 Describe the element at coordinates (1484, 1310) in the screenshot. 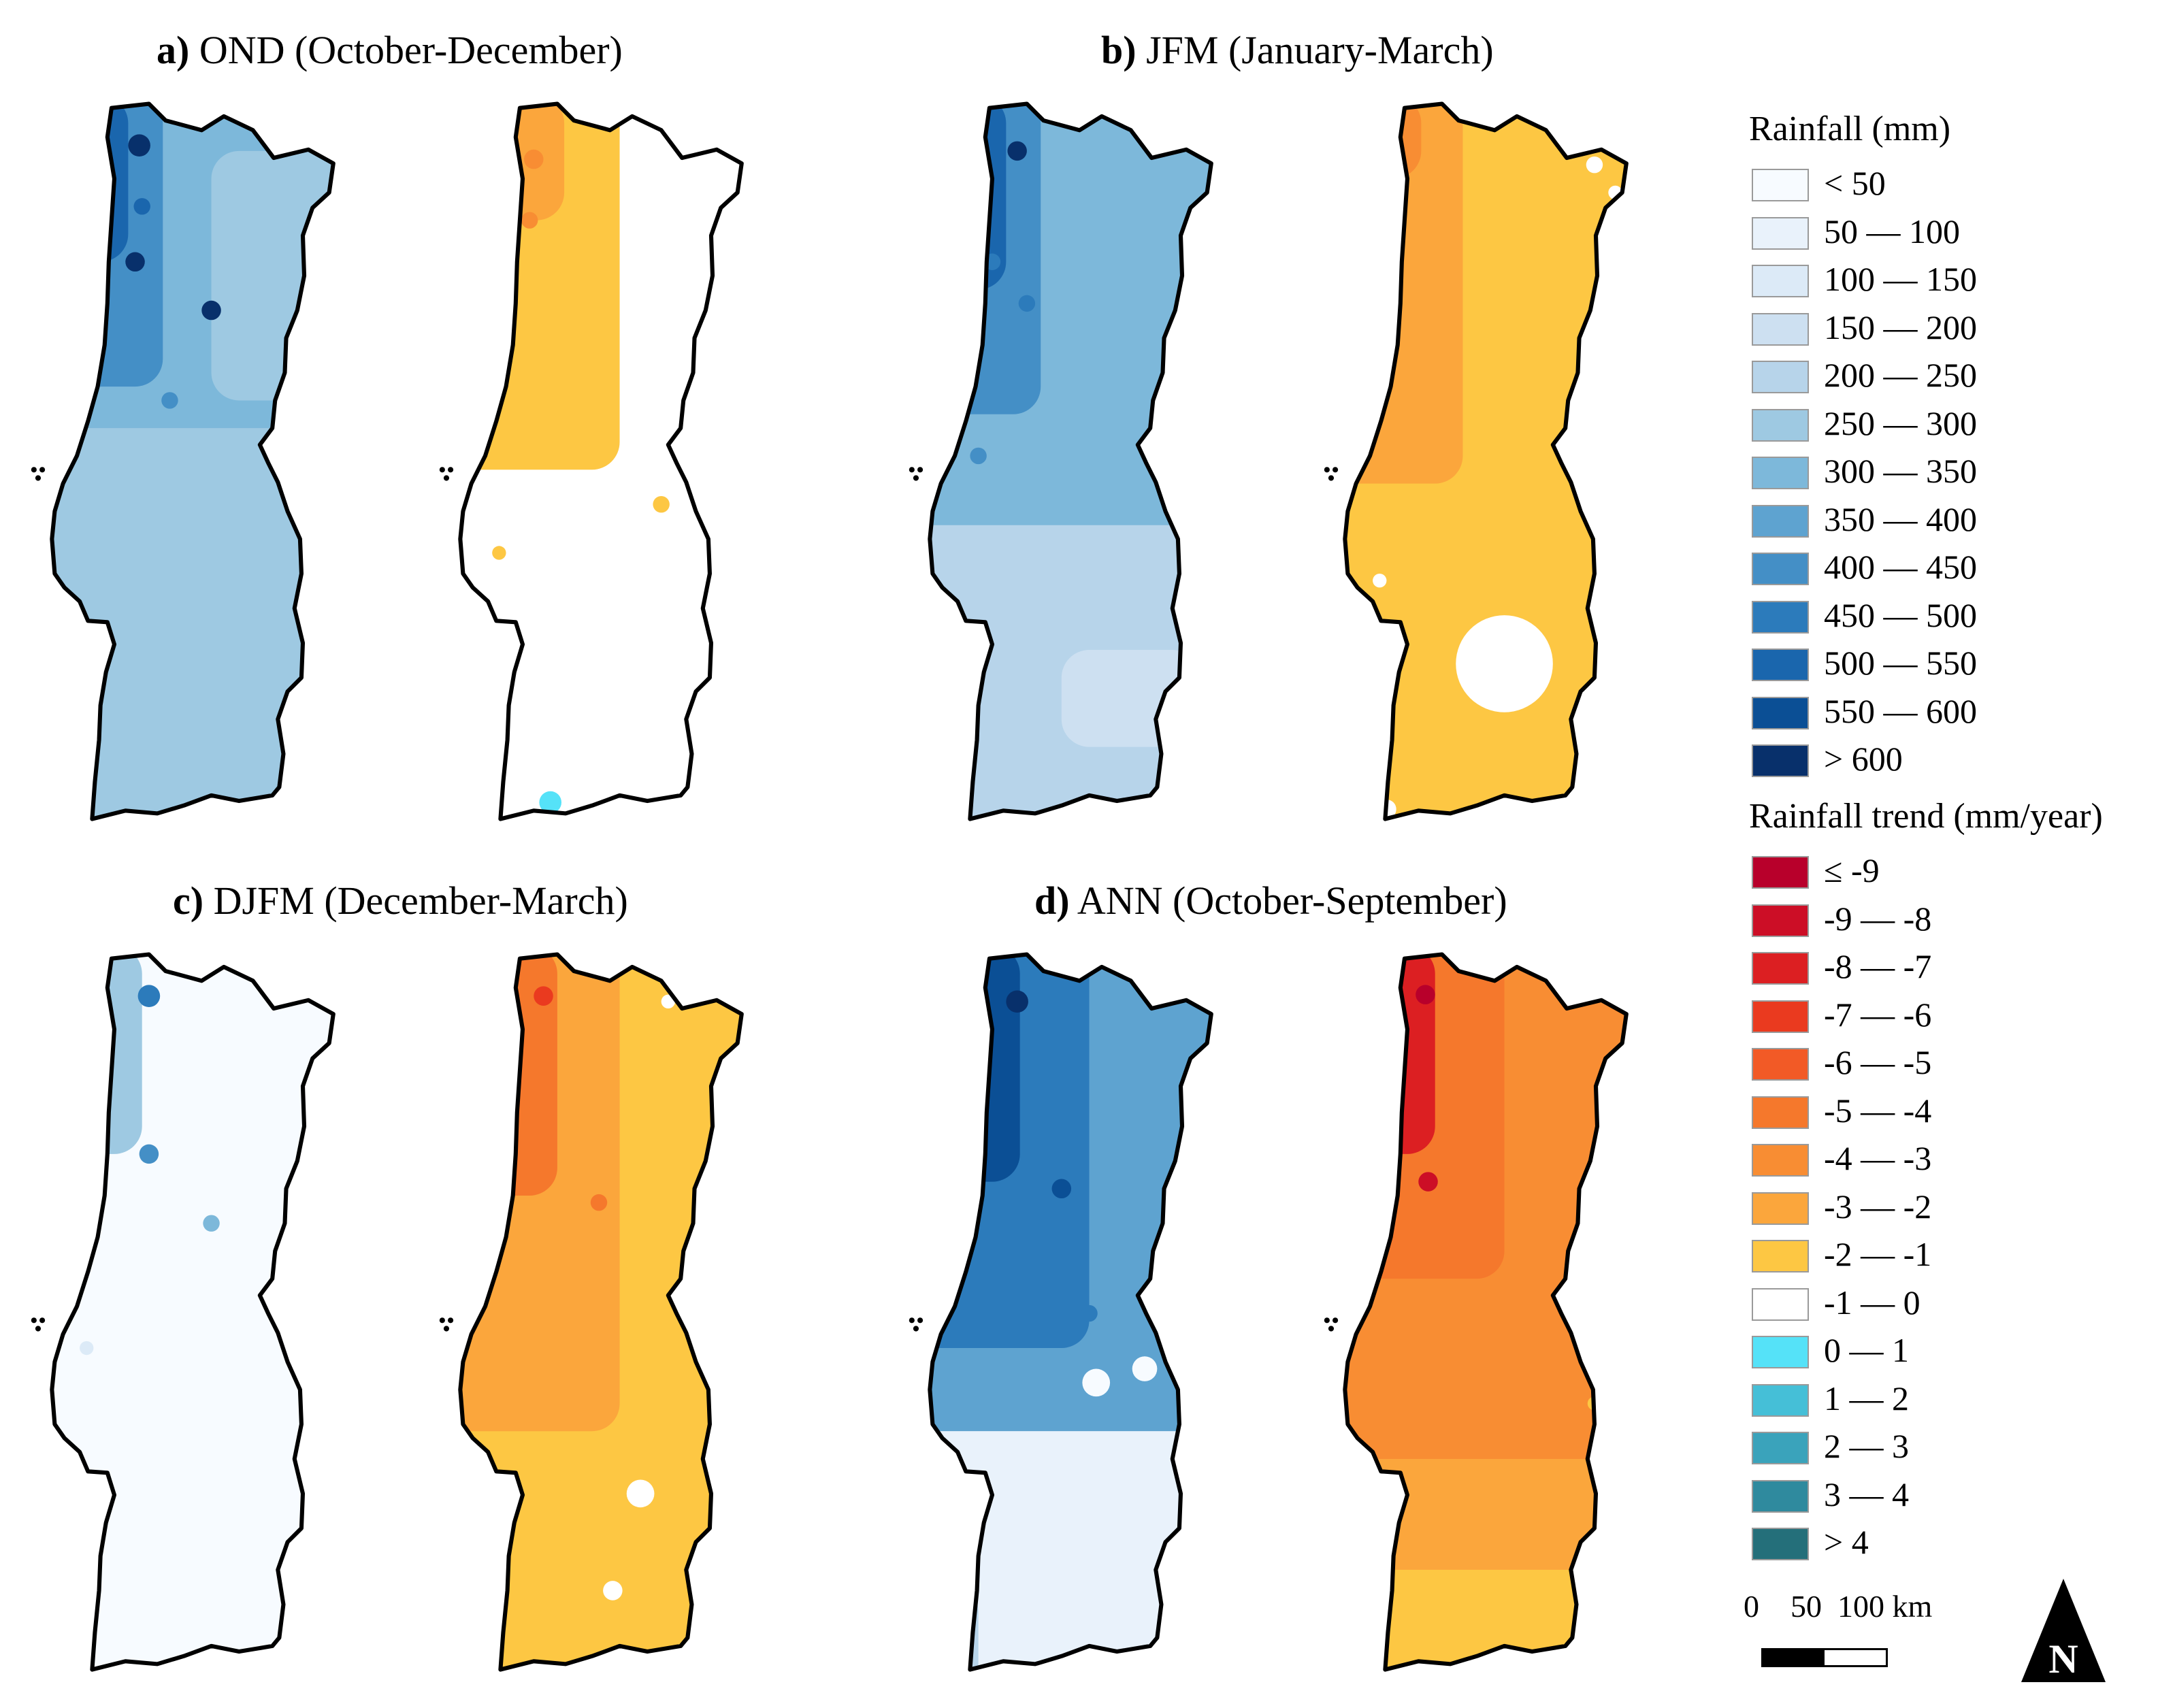

I see `map-d-trend` at that location.